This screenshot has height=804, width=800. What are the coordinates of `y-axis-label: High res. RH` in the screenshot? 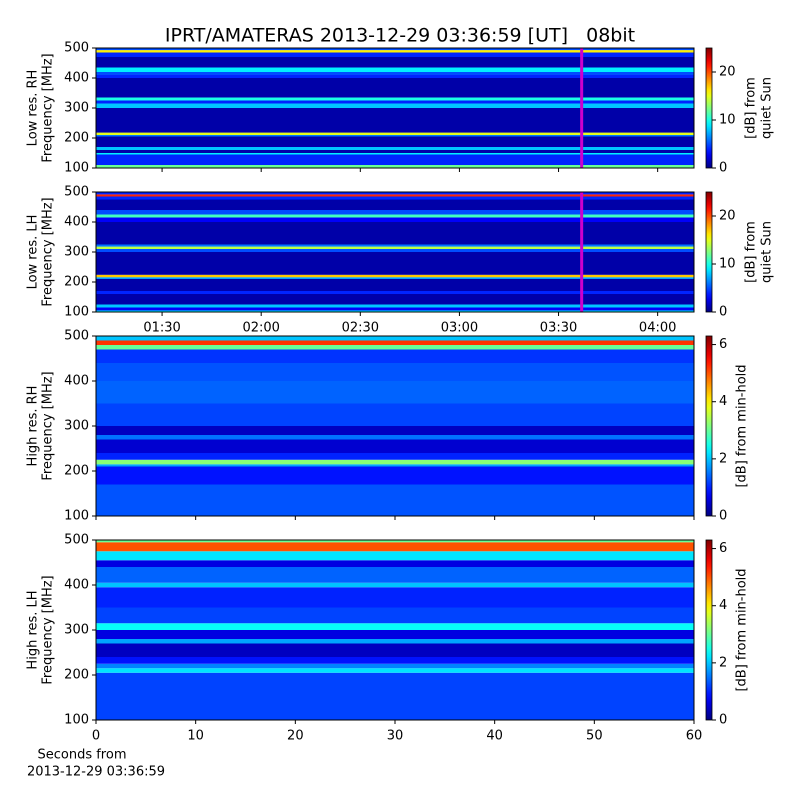 It's located at (33, 426).